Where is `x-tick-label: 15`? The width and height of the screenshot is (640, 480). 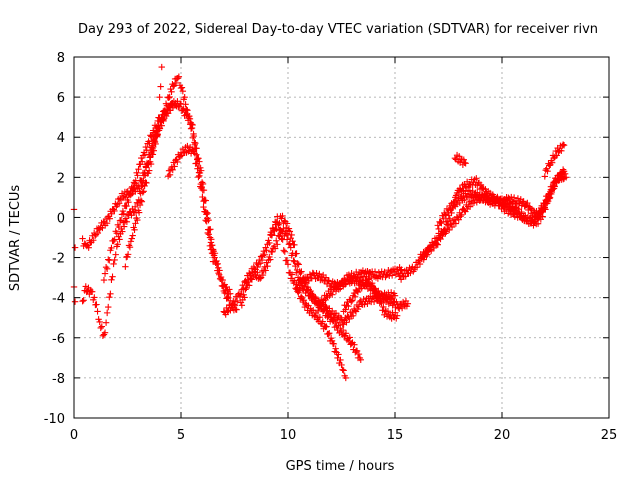 x-tick-label: 15 is located at coordinates (395, 435).